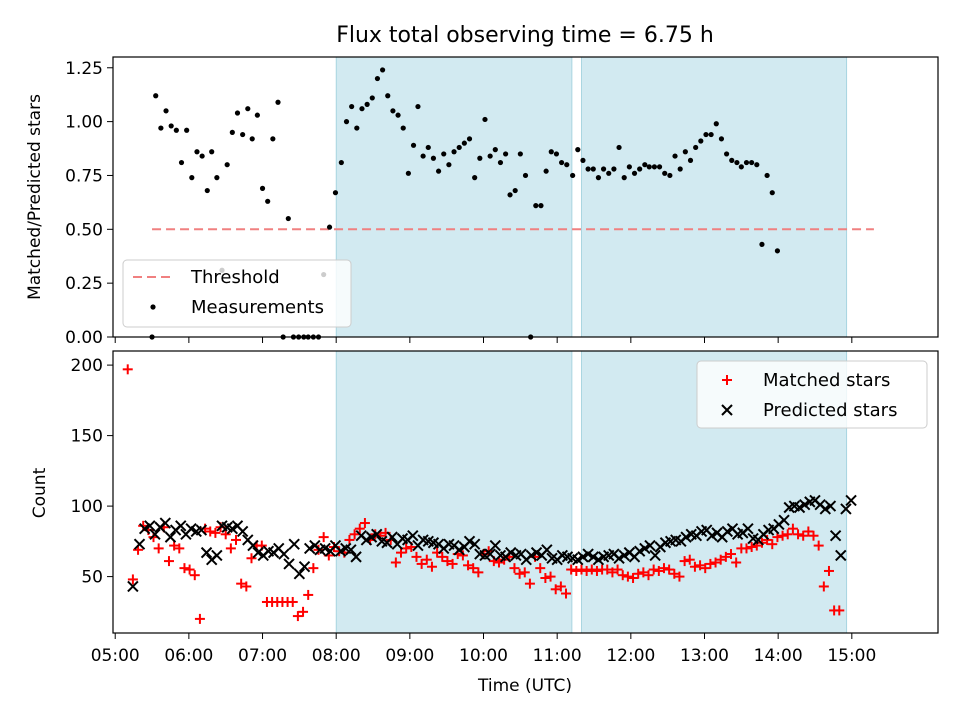 The width and height of the screenshot is (960, 720). I want to click on y-tick-label: 0.50, so click(84, 230).